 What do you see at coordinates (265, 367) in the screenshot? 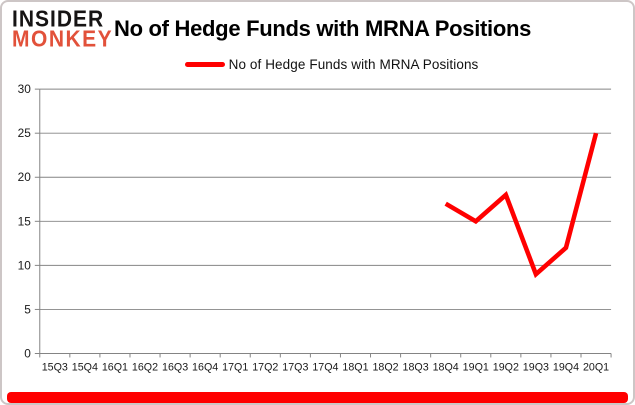
I see `svg-text: 17Q2` at bounding box center [265, 367].